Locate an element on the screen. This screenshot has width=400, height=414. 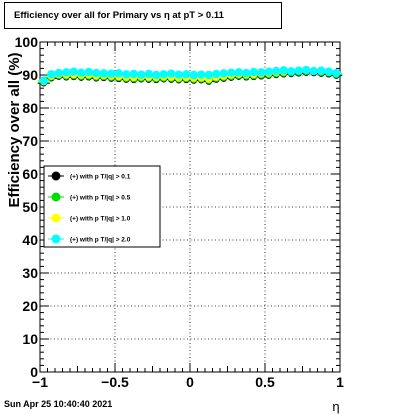
y-tick-label: 10 is located at coordinates (30, 339).